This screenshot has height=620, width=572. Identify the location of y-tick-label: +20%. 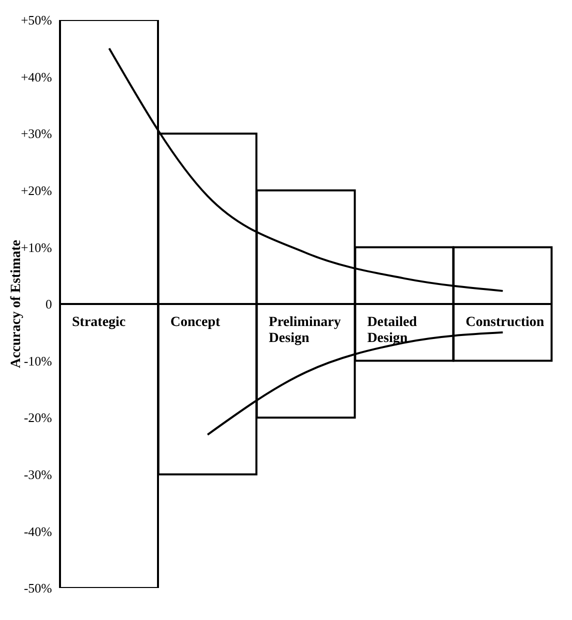
(36, 190).